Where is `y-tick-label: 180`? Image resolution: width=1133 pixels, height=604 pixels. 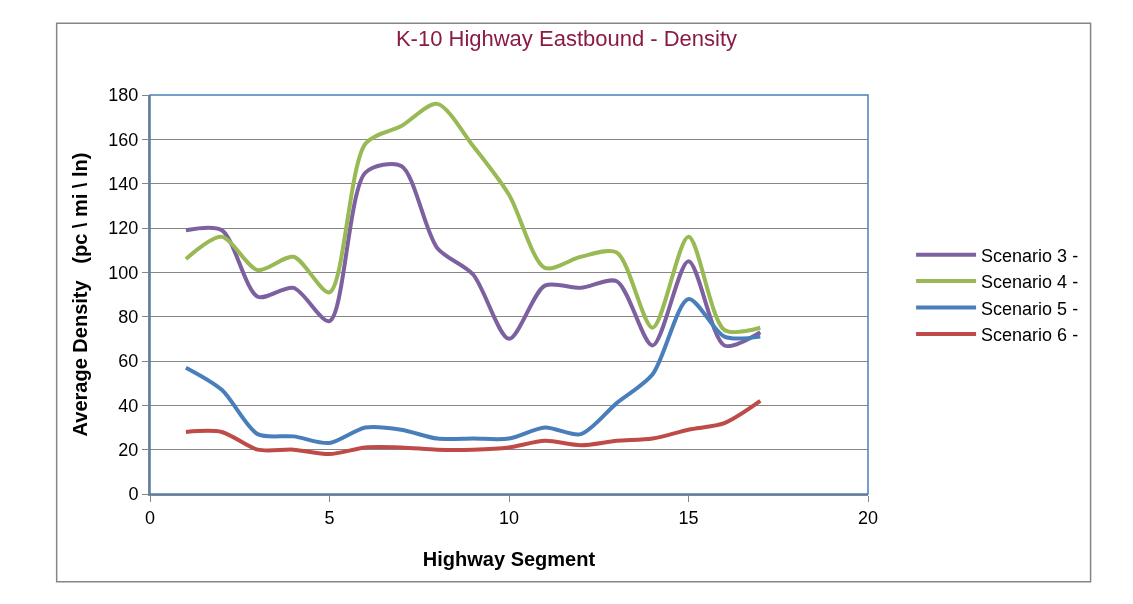
y-tick-label: 180 is located at coordinates (123, 95).